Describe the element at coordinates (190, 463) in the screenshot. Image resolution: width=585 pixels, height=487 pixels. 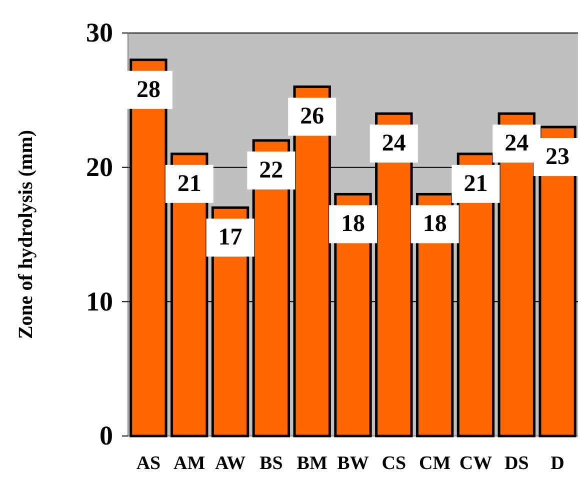
I see `x-tick-label: AM` at that location.